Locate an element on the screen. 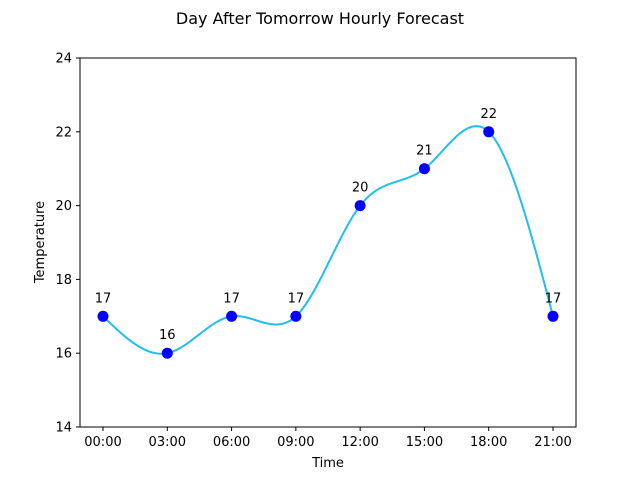  data-label: 21 is located at coordinates (424, 151).